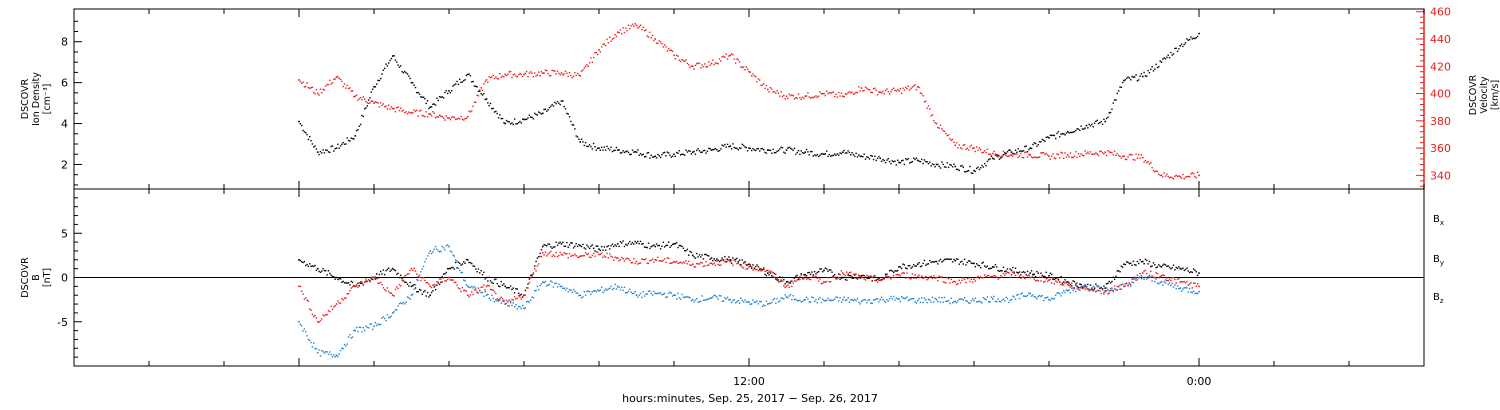  I want to click on density-point, so click(824, 154).